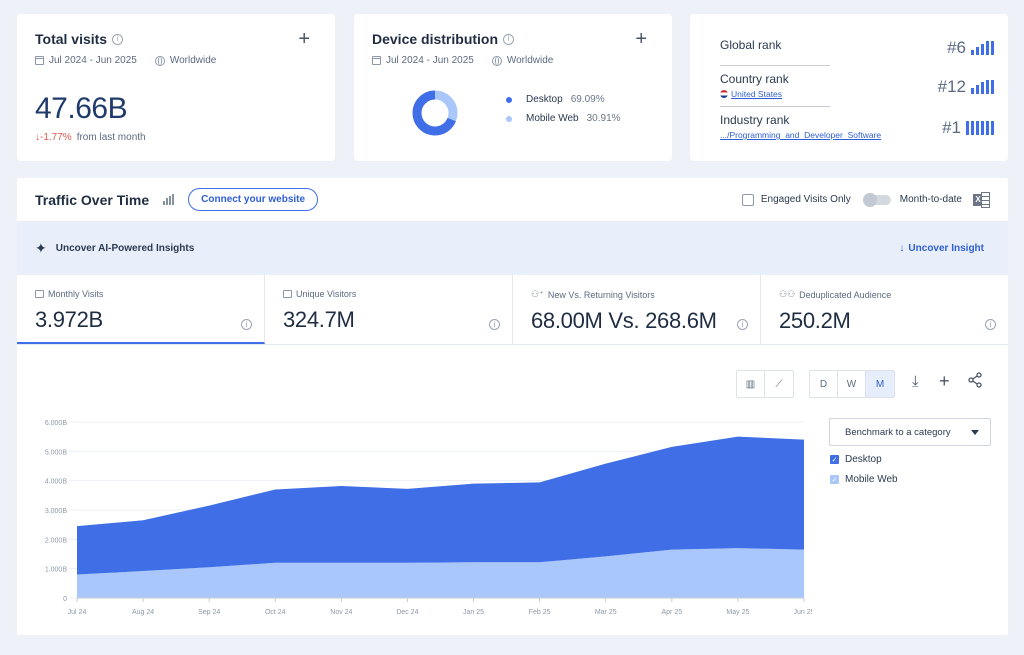 Image resolution: width=1024 pixels, height=655 pixels. What do you see at coordinates (601, 294) in the screenshot?
I see `metric-label-text: New Vs. Returning Visitors` at bounding box center [601, 294].